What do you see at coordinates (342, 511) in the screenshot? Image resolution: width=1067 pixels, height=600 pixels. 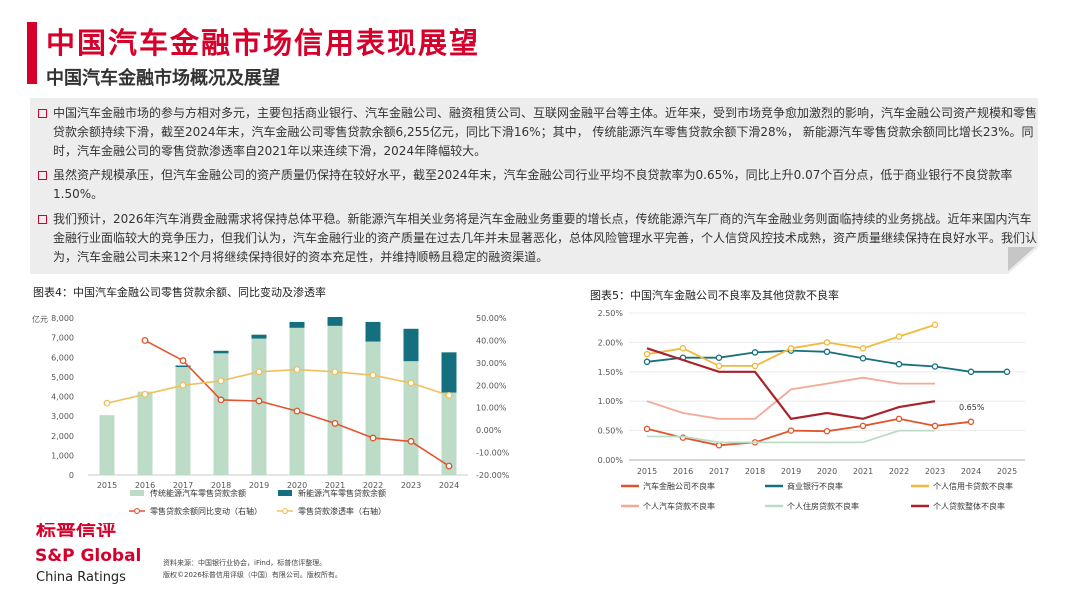 I see `legend-label: 零售贷款渗透率（右轴）` at bounding box center [342, 511].